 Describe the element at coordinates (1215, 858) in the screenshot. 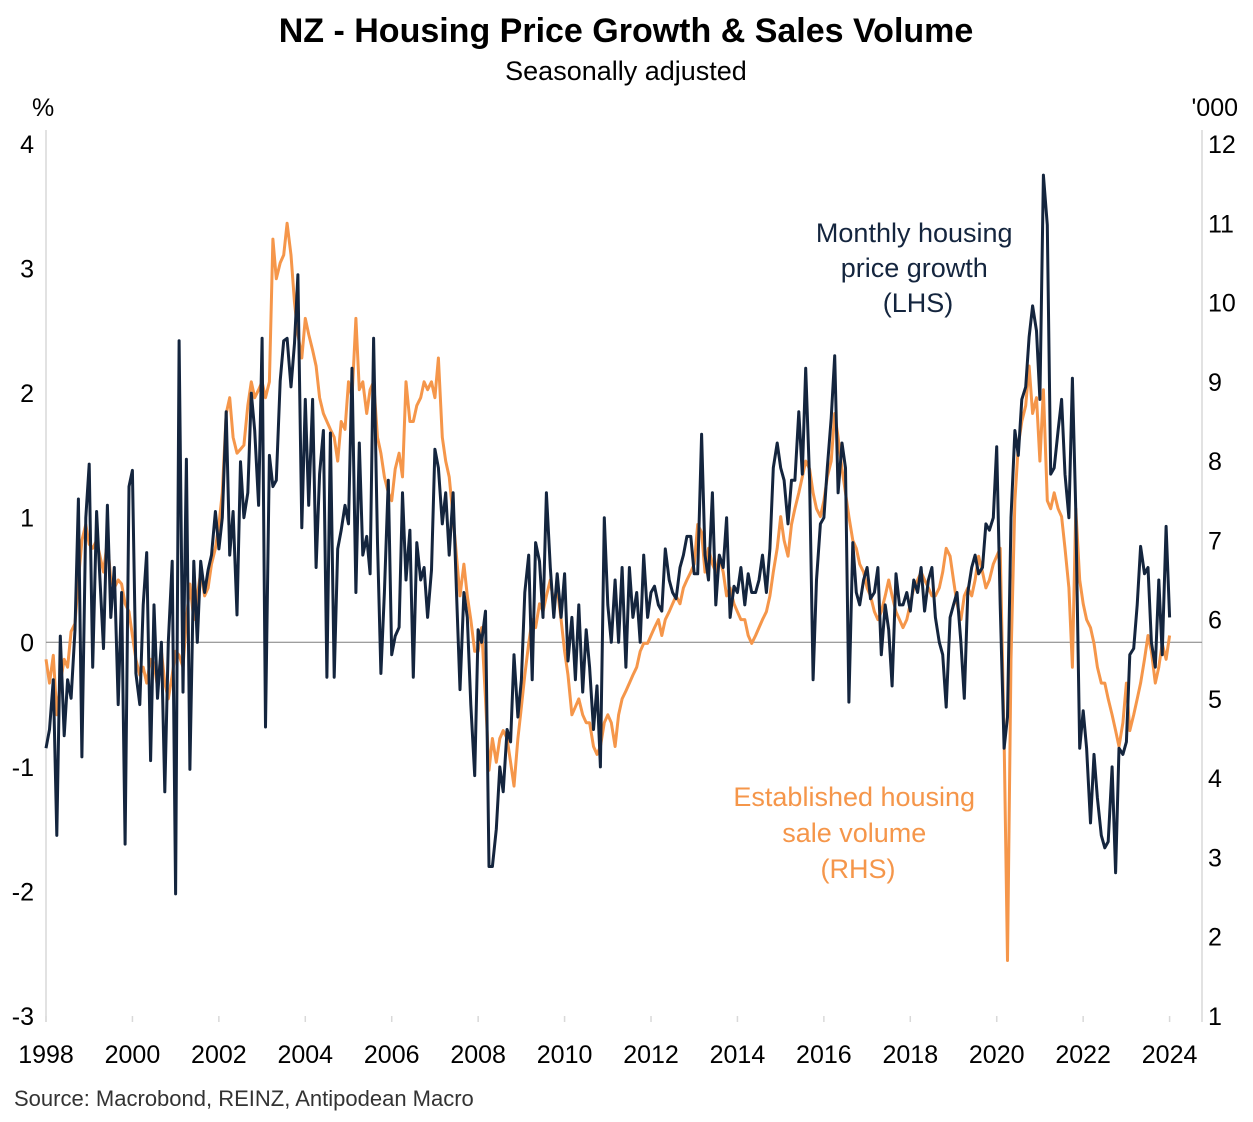

I see `right-tick-label: 3` at that location.